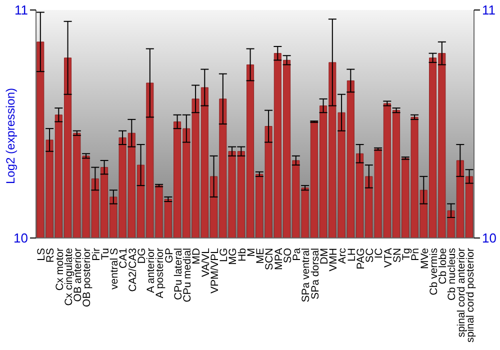 Image resolution: width=500 pixels, height=350 pixels. What do you see at coordinates (50, 255) in the screenshot?
I see `x-tick-label: RS` at bounding box center [50, 255].